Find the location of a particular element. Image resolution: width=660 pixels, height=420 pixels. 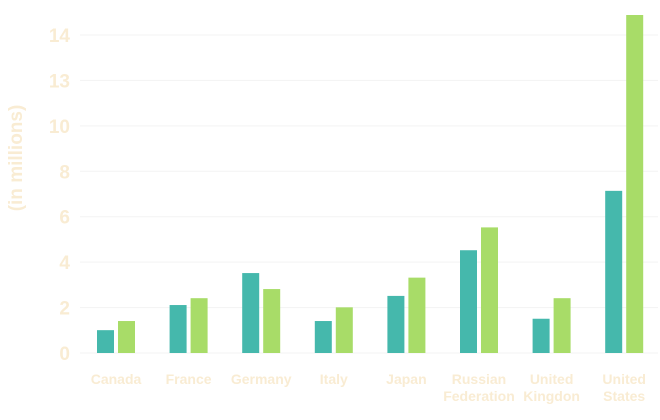

category-label-line: Federation is located at coordinates (479, 396).